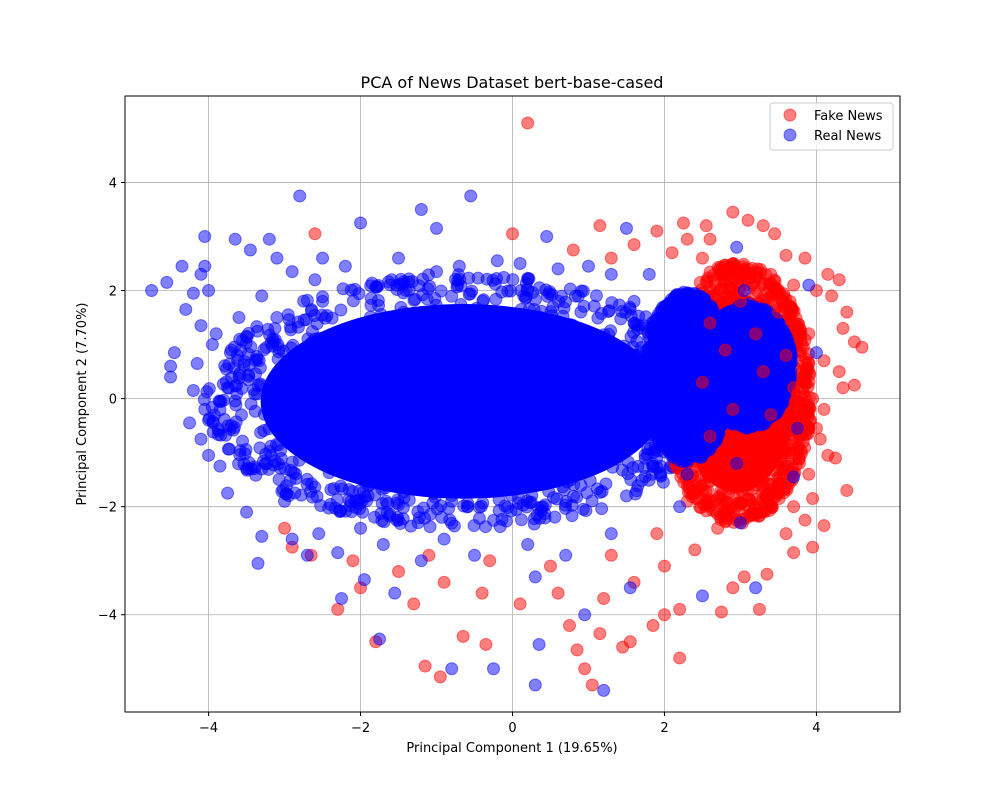  What do you see at coordinates (664, 728) in the screenshot?
I see `x-tick-label: 2` at bounding box center [664, 728].